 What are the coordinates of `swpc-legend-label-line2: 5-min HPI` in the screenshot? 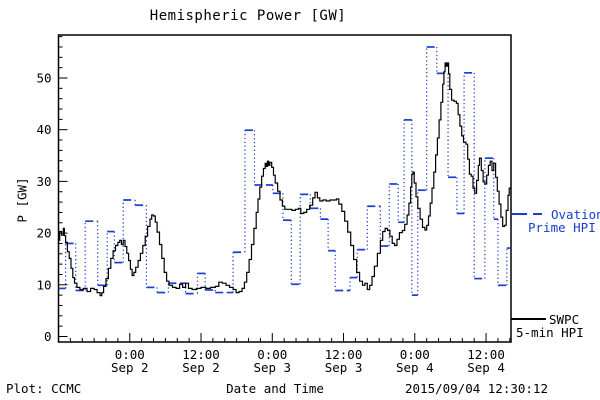 It's located at (550, 332).